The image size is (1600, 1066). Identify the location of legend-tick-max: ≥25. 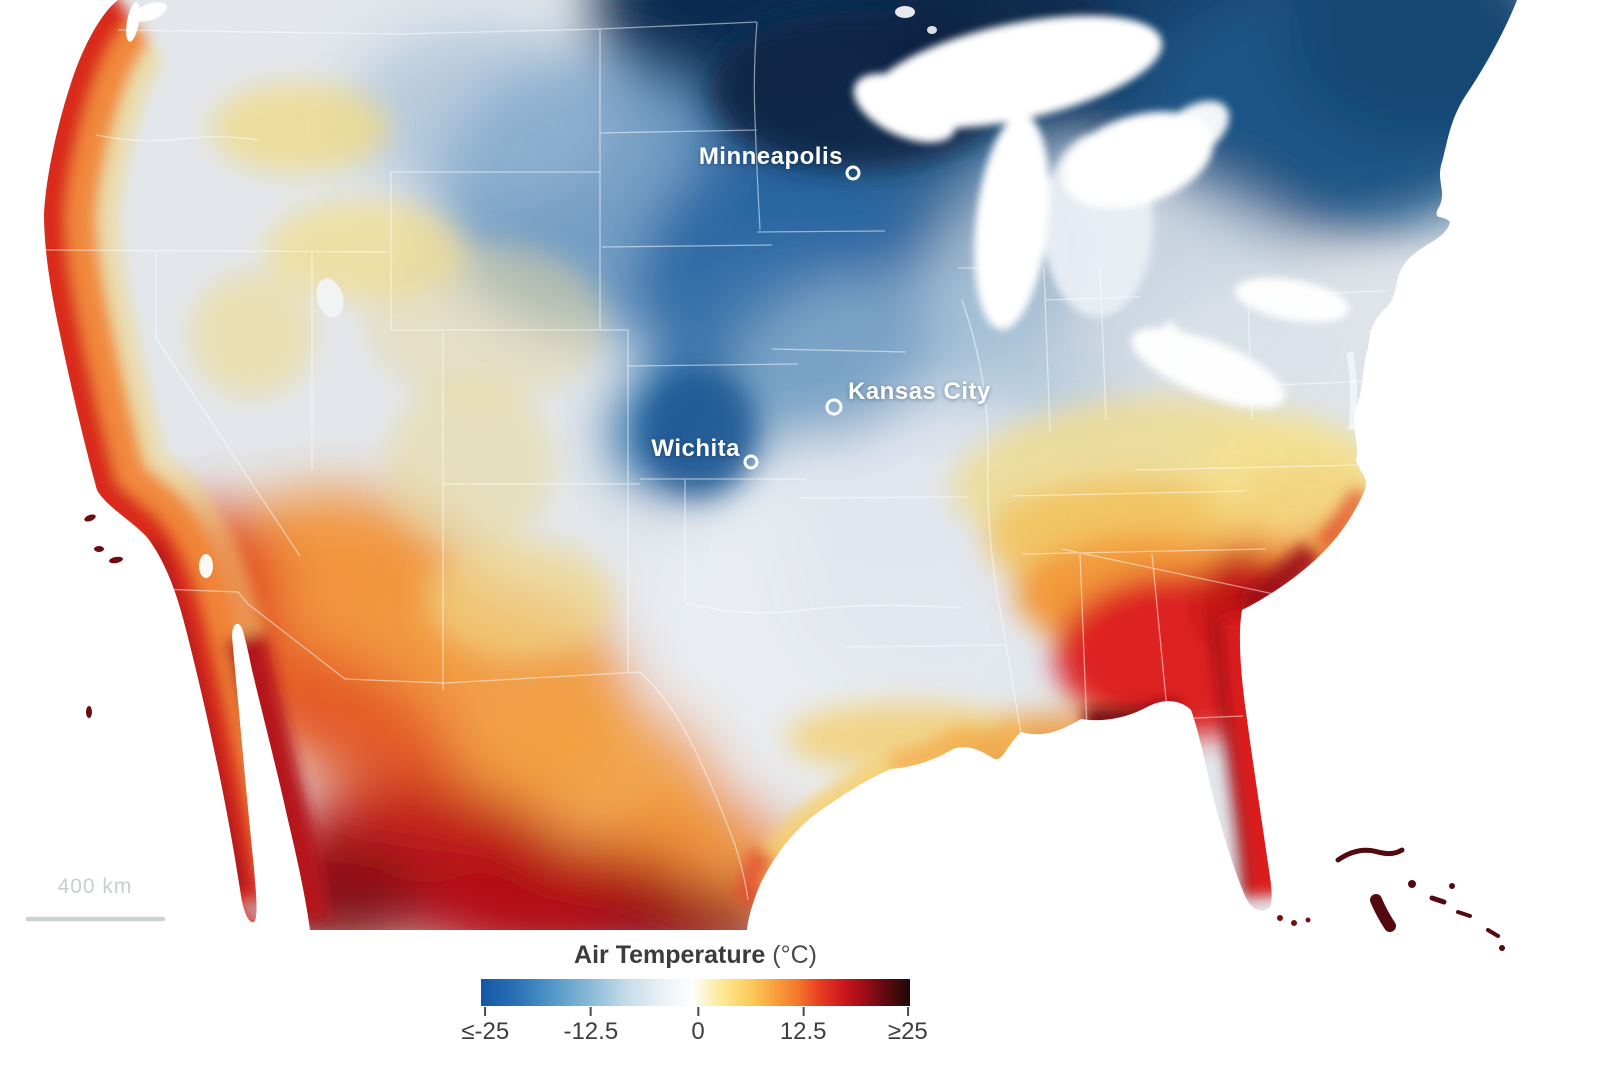
(908, 1026).